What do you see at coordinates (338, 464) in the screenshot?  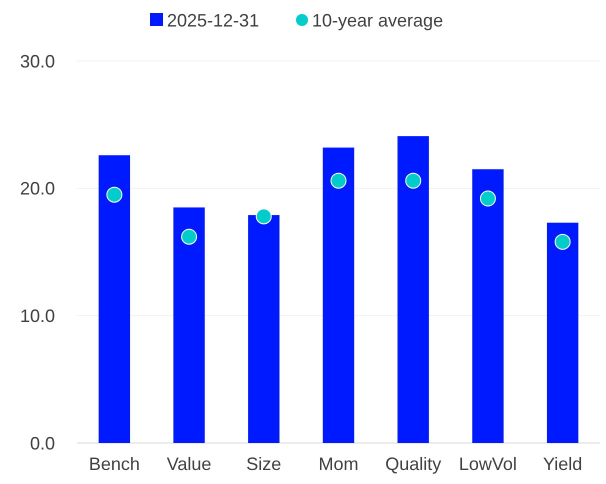 I see `x-tick-label: Mom` at bounding box center [338, 464].